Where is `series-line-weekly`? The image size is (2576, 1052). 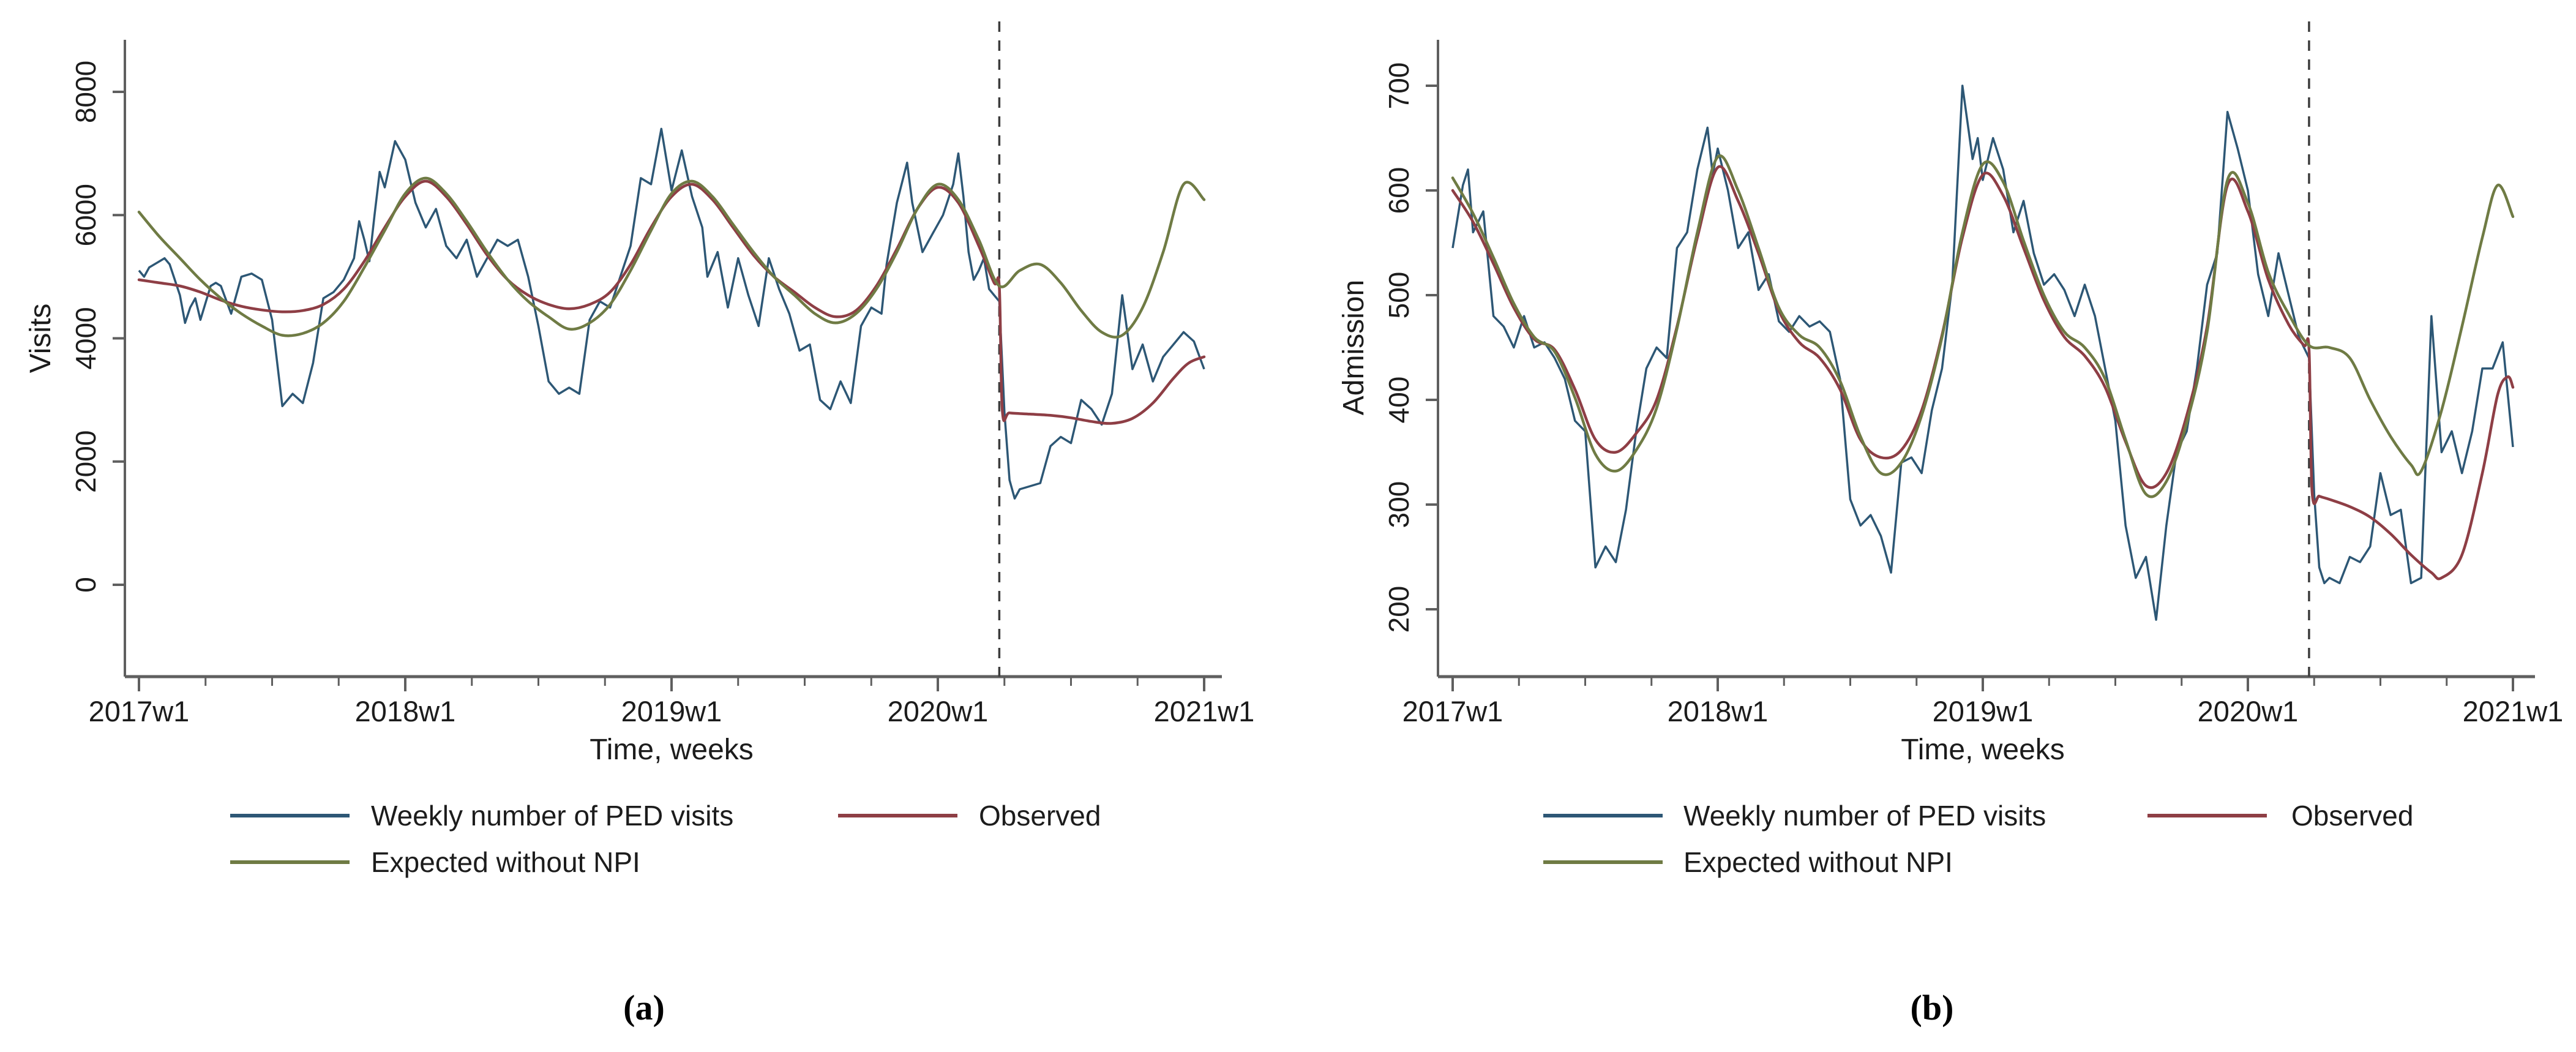 series-line-weekly is located at coordinates (672, 313).